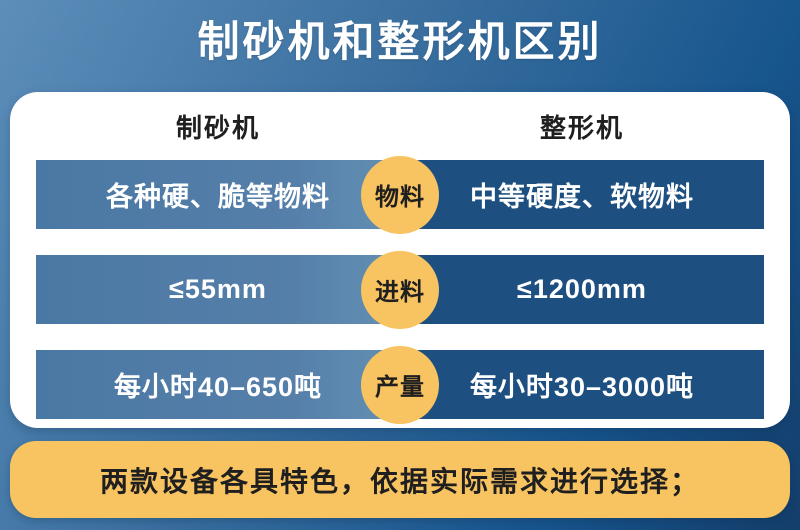 The image size is (800, 530). What do you see at coordinates (218, 194) in the screenshot?
I see `row-left-value: 各种硬、脆等物料` at bounding box center [218, 194].